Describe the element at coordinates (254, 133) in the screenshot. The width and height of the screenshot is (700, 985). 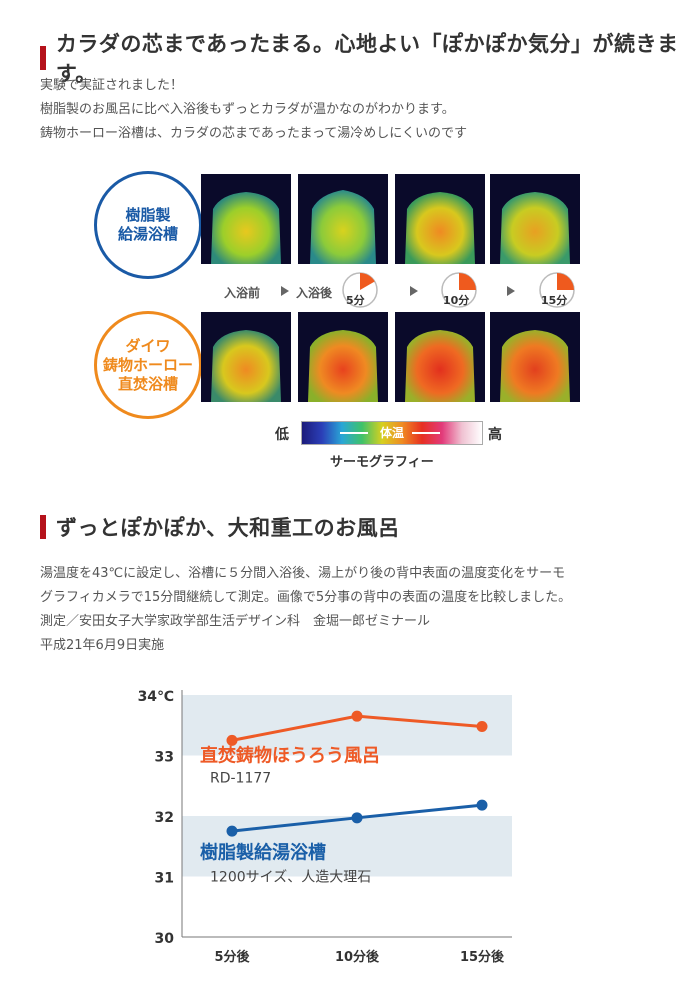
I see `section1-line: 鋳物ホーロー浴槽は、カラダの芯まであったまって湯冷めしにくいのです` at that location.